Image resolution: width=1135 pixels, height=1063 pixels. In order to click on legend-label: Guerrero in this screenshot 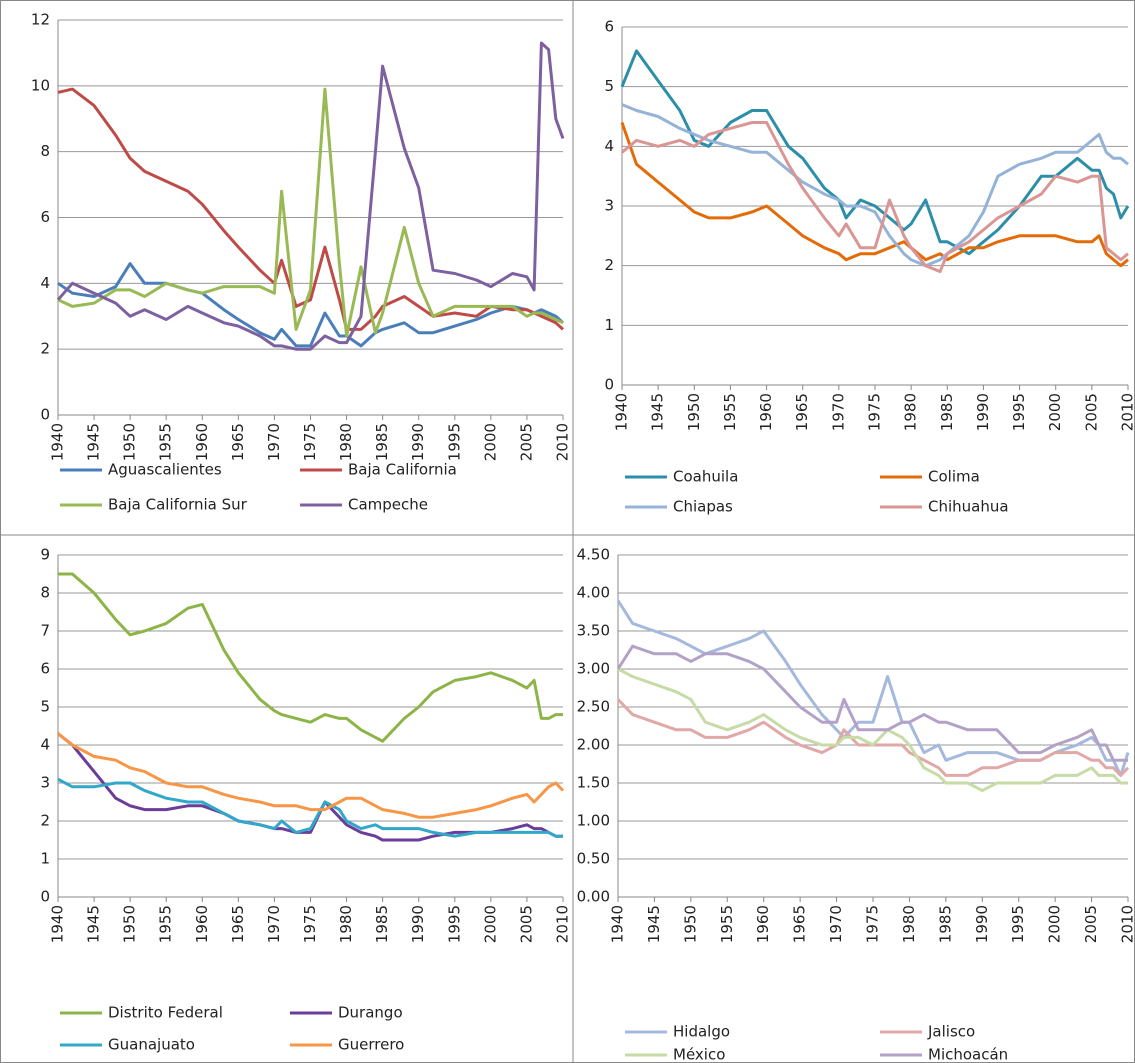, I will do `click(371, 1045)`.